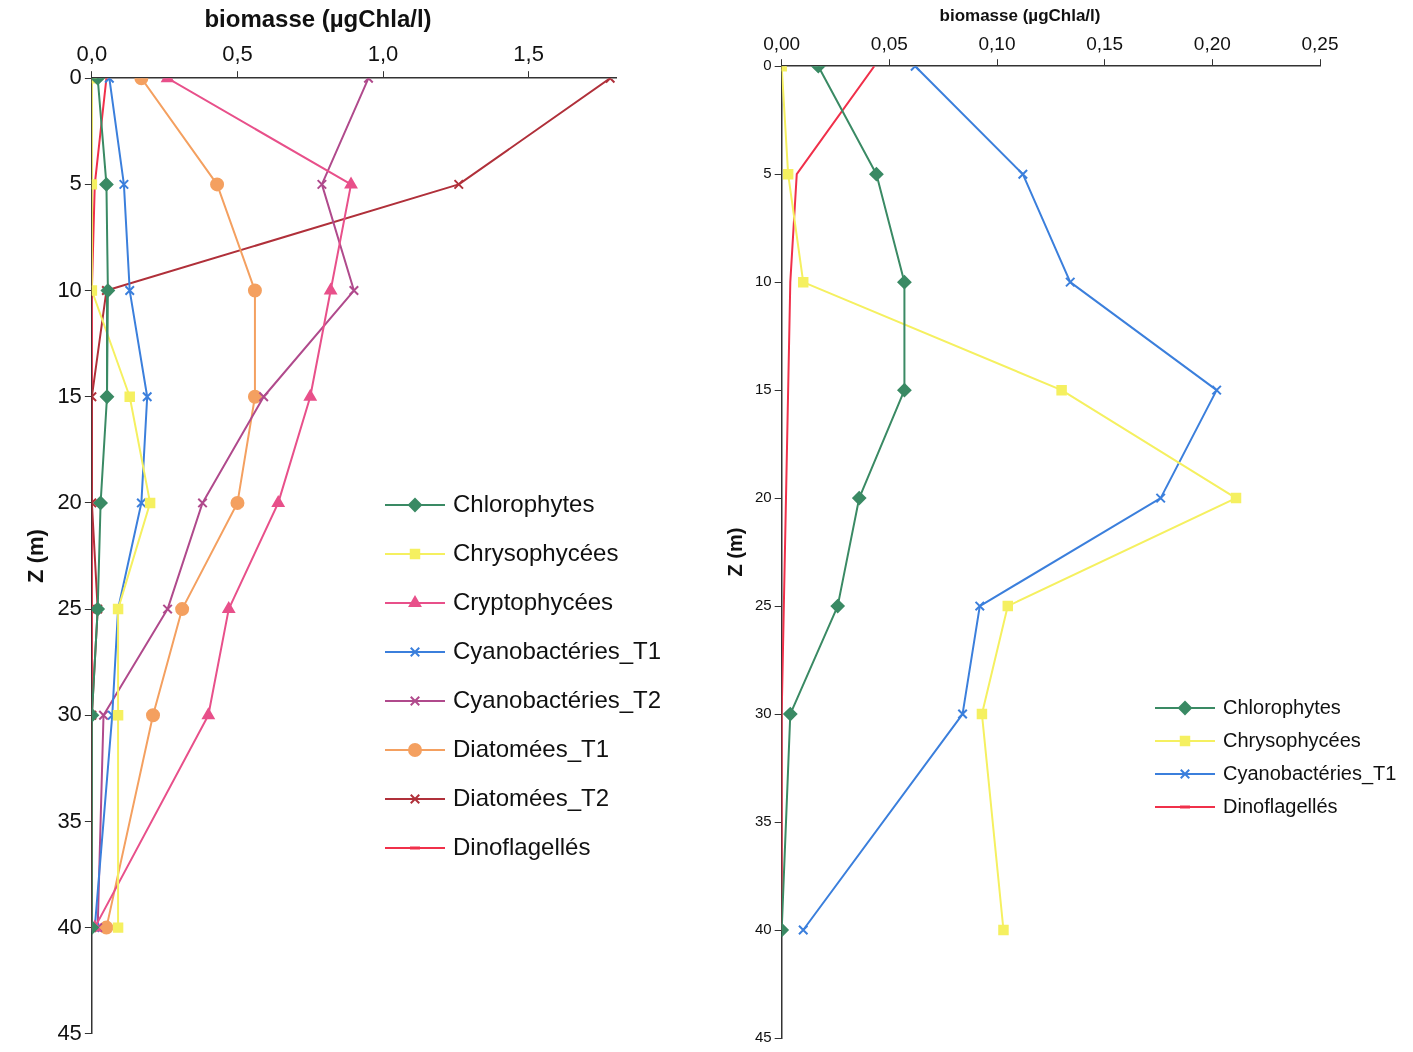  I want to click on x-tick-label: 0,25, so click(1320, 44).